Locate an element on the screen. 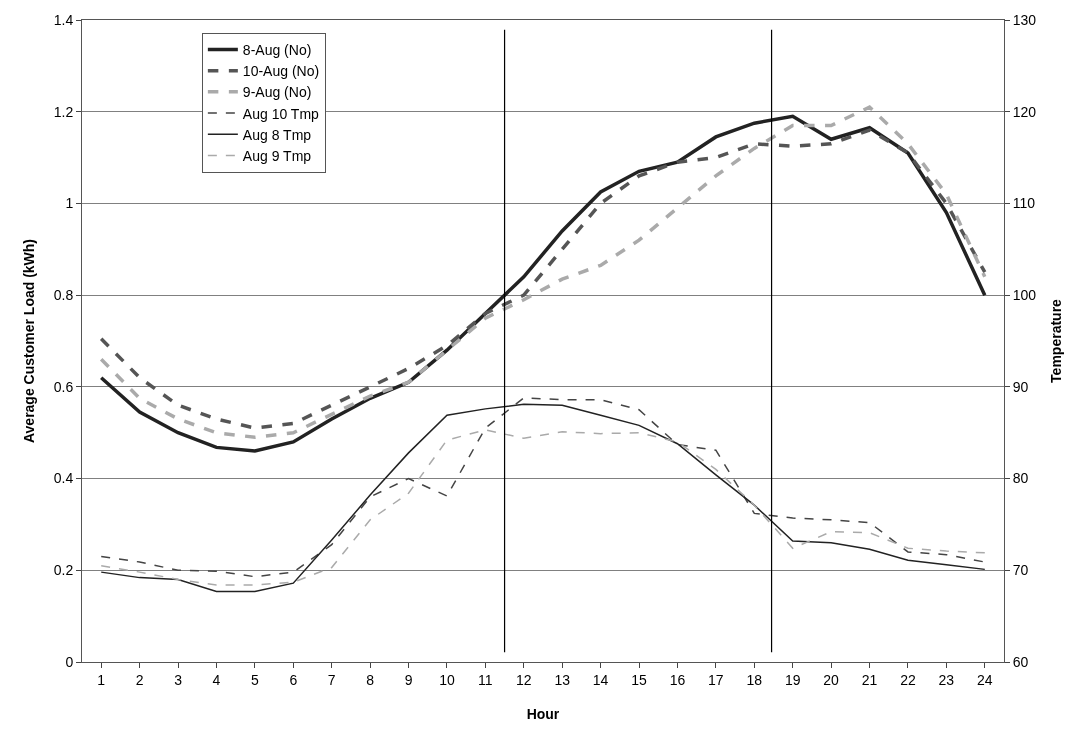 The height and width of the screenshot is (737, 1073). legend-label: 10-Aug (No) is located at coordinates (281, 71).